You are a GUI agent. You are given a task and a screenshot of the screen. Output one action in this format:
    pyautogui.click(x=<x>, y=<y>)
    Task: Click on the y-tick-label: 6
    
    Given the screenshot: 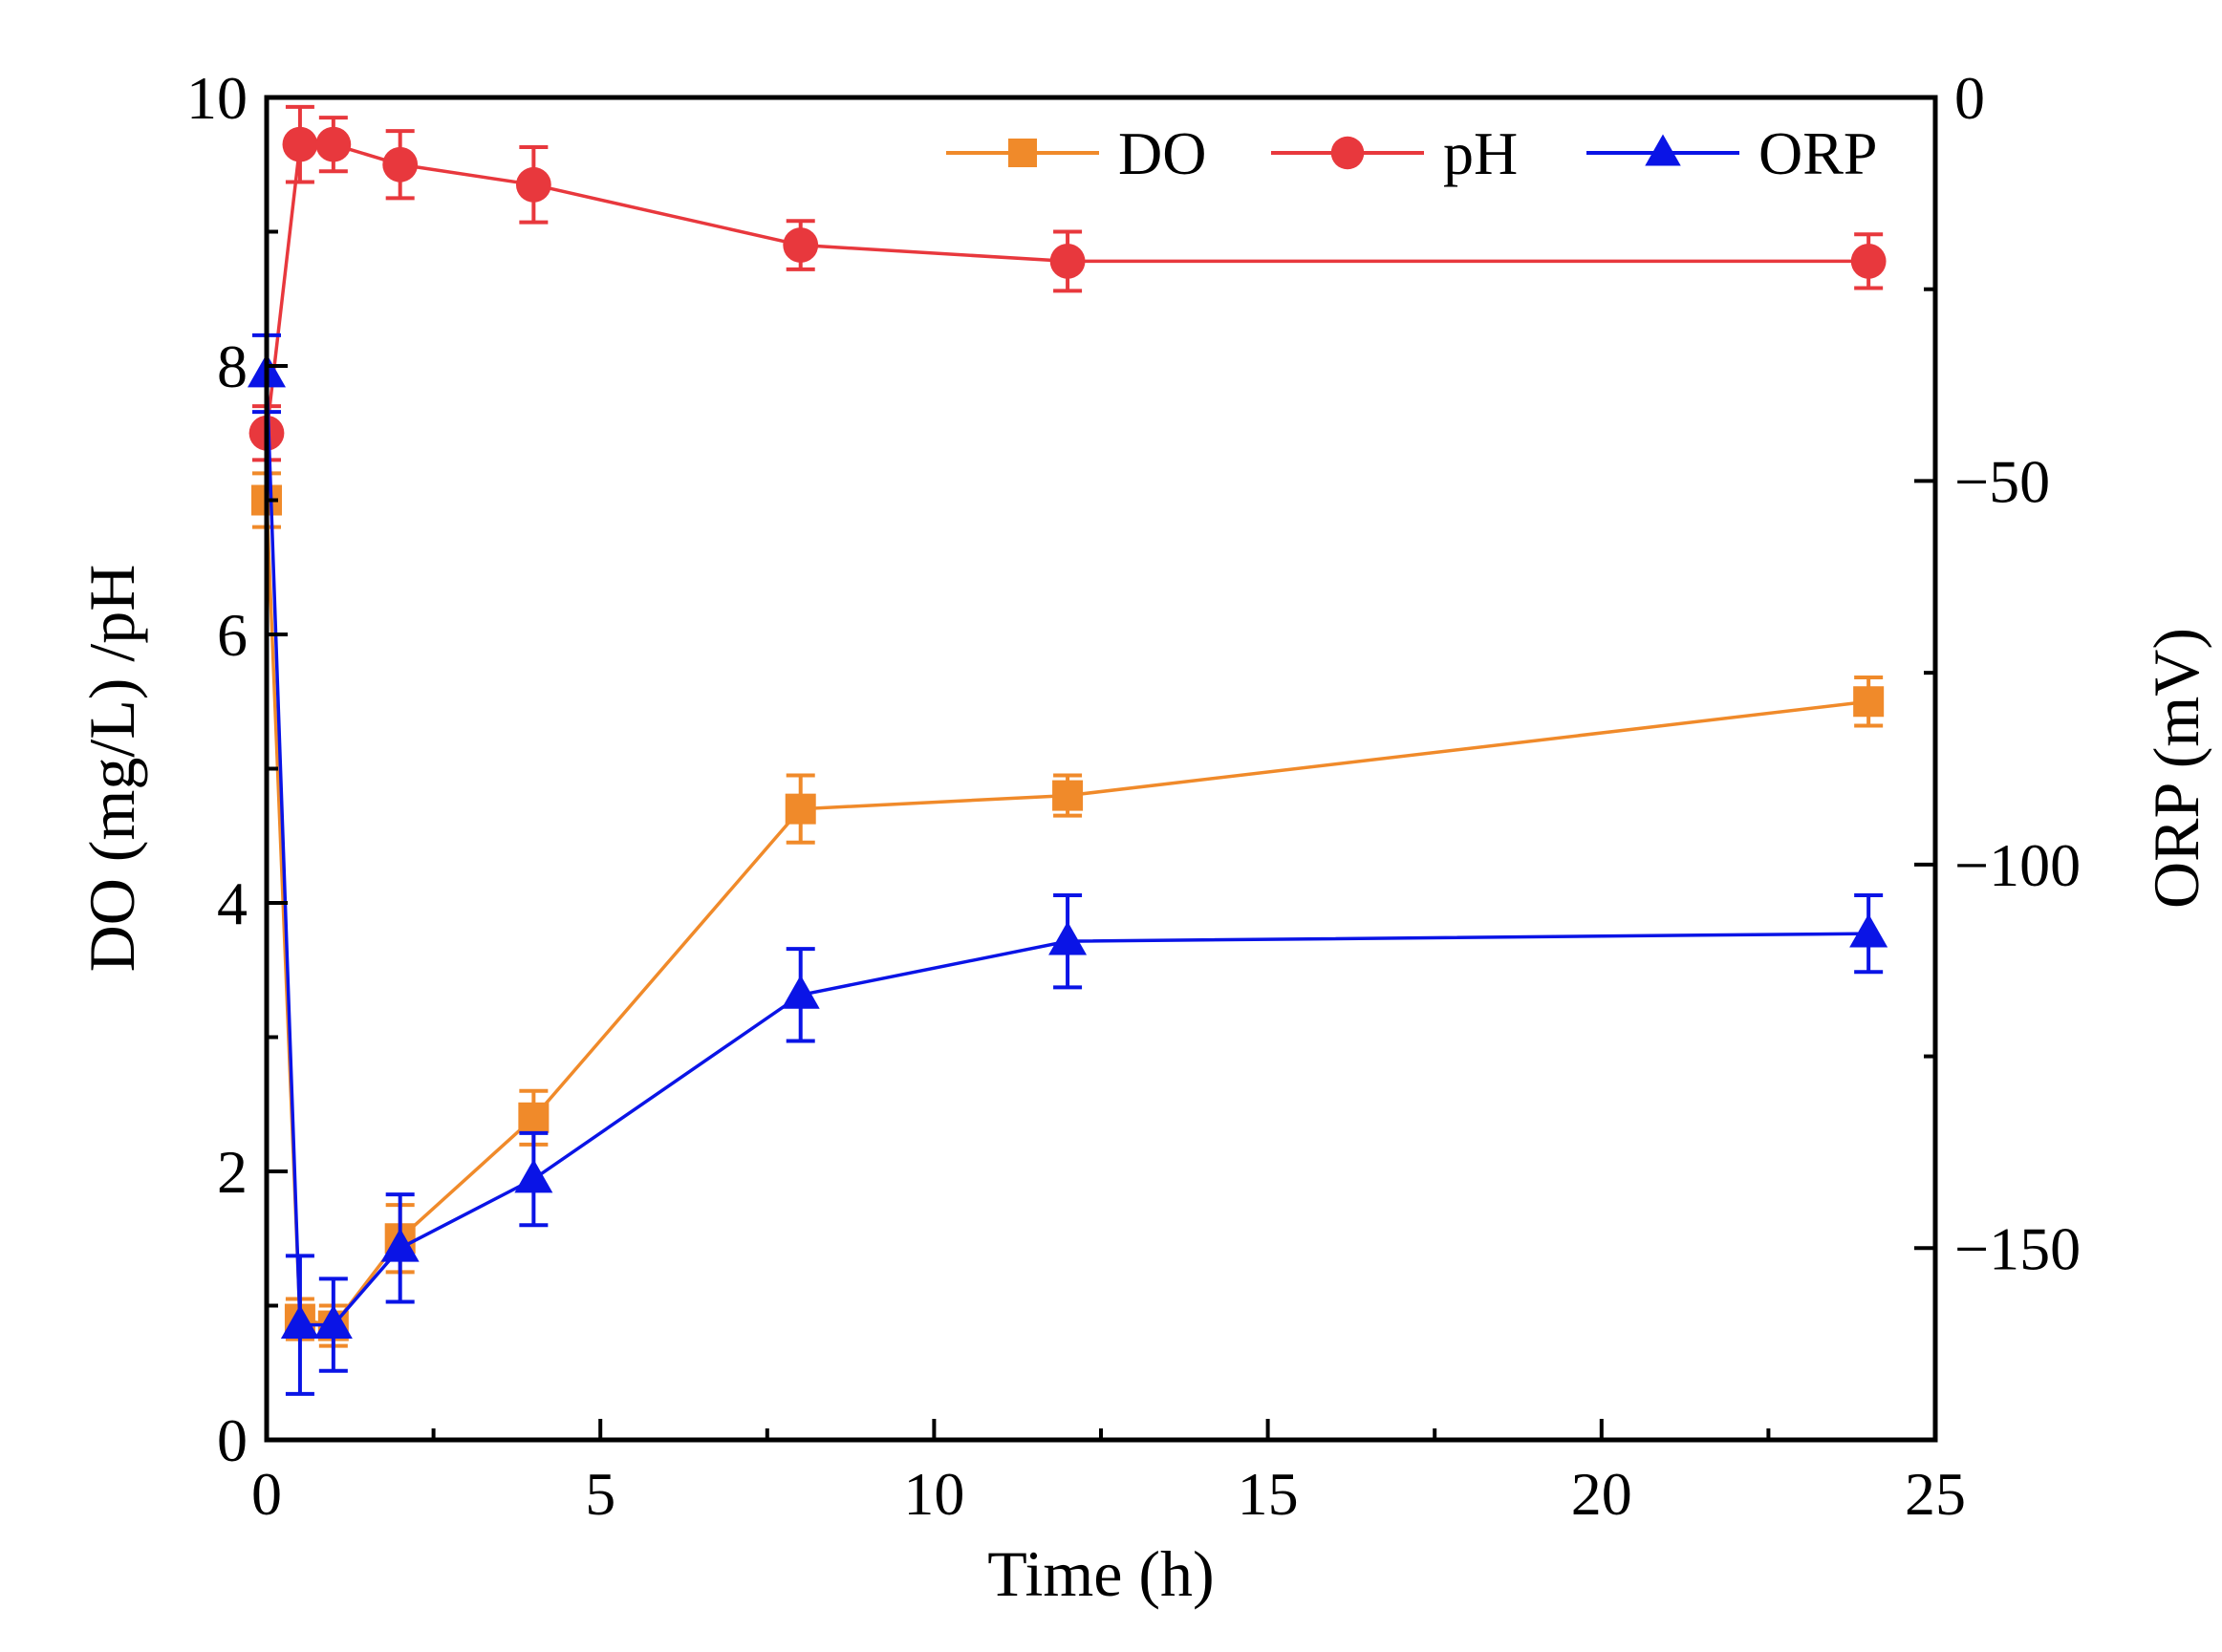 What is the action you would take?
    pyautogui.click(x=233, y=635)
    